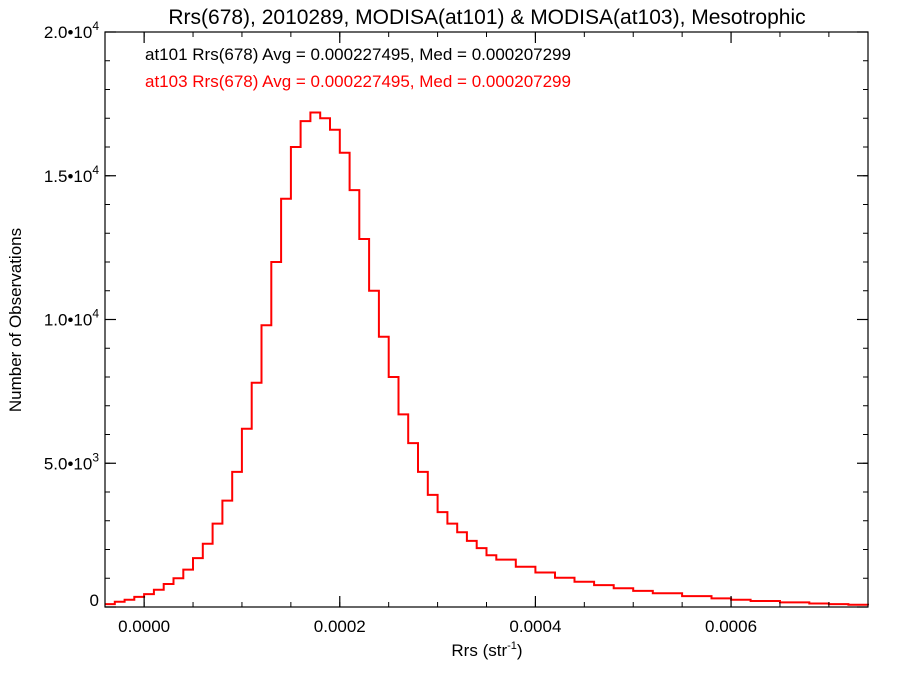  Describe the element at coordinates (15, 320) in the screenshot. I see `y-axis-label: Number of Observations` at that location.